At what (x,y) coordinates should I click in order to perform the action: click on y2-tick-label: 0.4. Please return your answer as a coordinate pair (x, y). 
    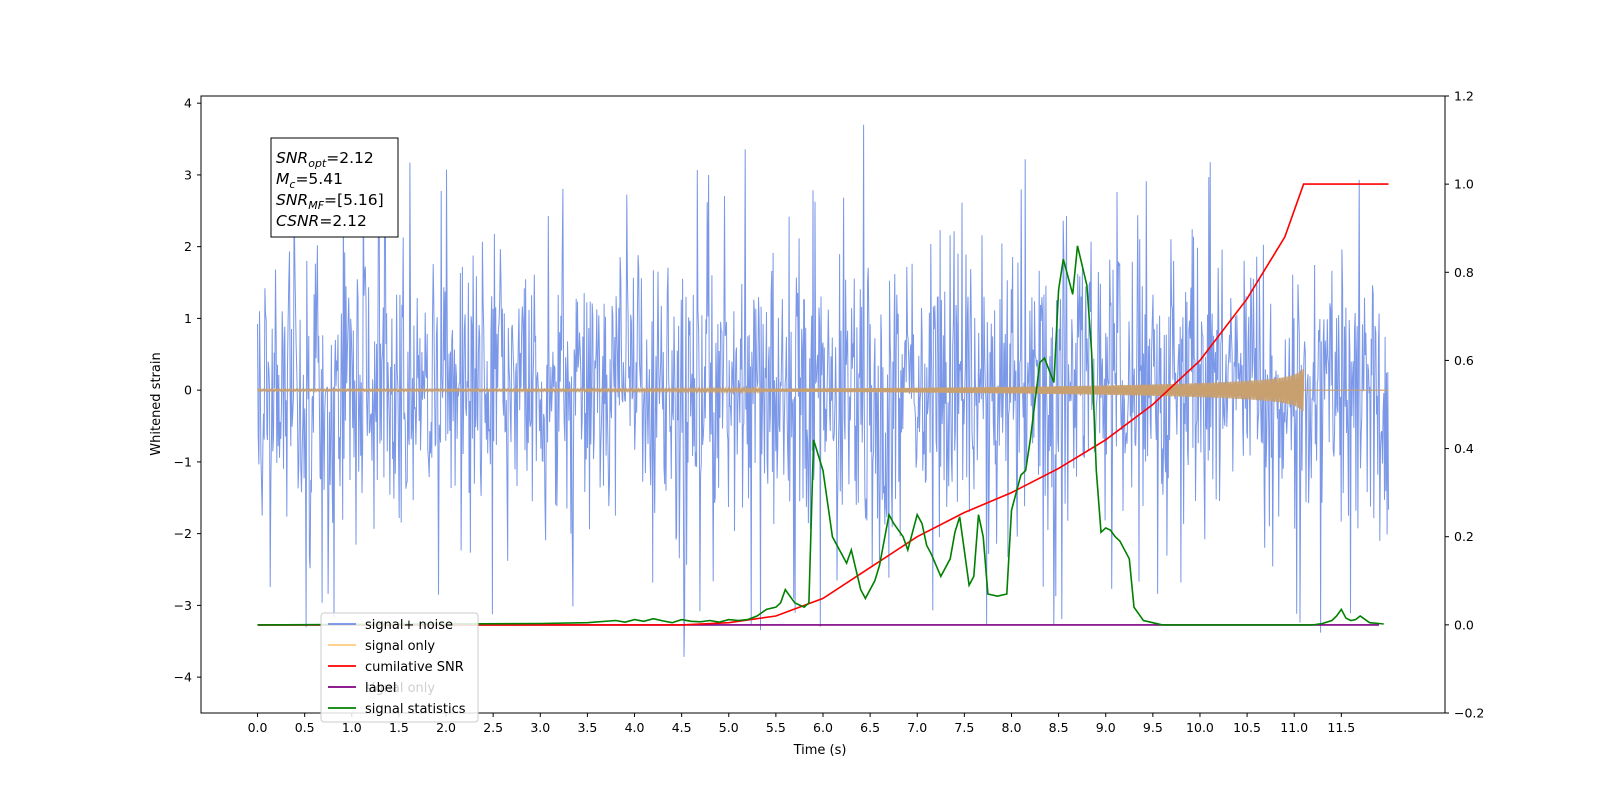
    Looking at the image, I should click on (1464, 448).